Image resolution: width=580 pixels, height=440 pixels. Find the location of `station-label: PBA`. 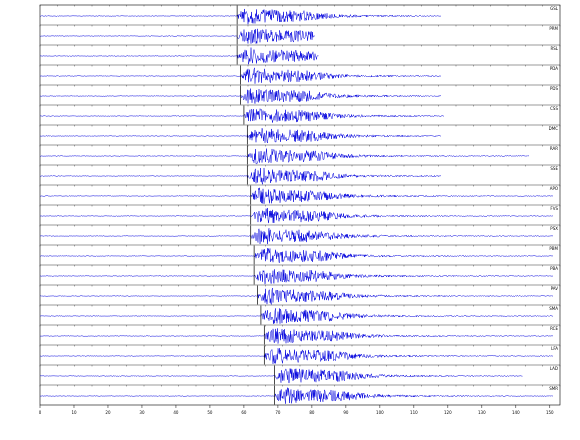

station-label: PBA is located at coordinates (554, 268).